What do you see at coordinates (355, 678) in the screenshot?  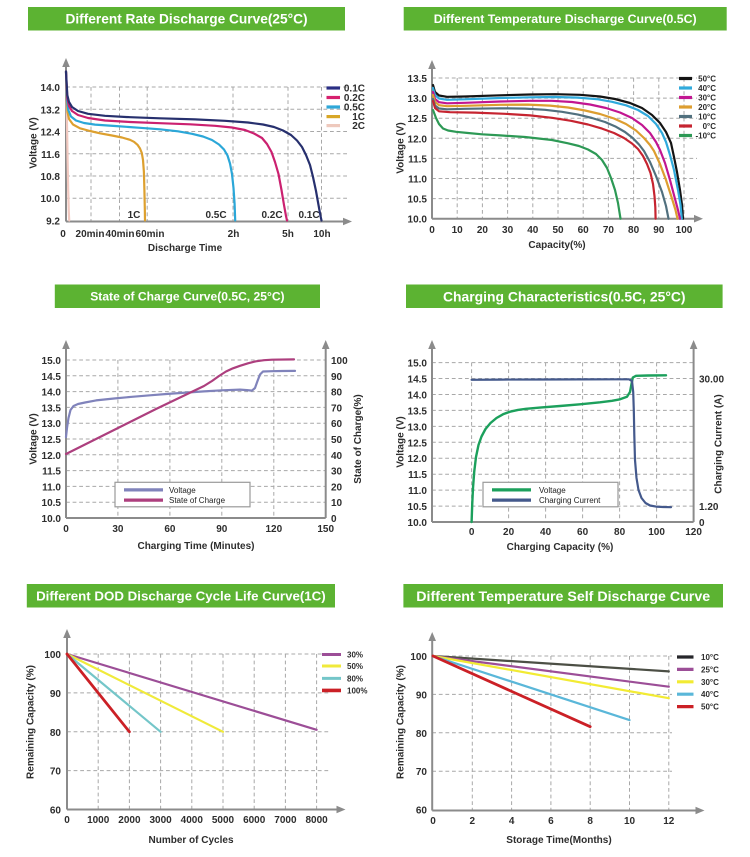 I see `svg-text: 80%` at bounding box center [355, 678].